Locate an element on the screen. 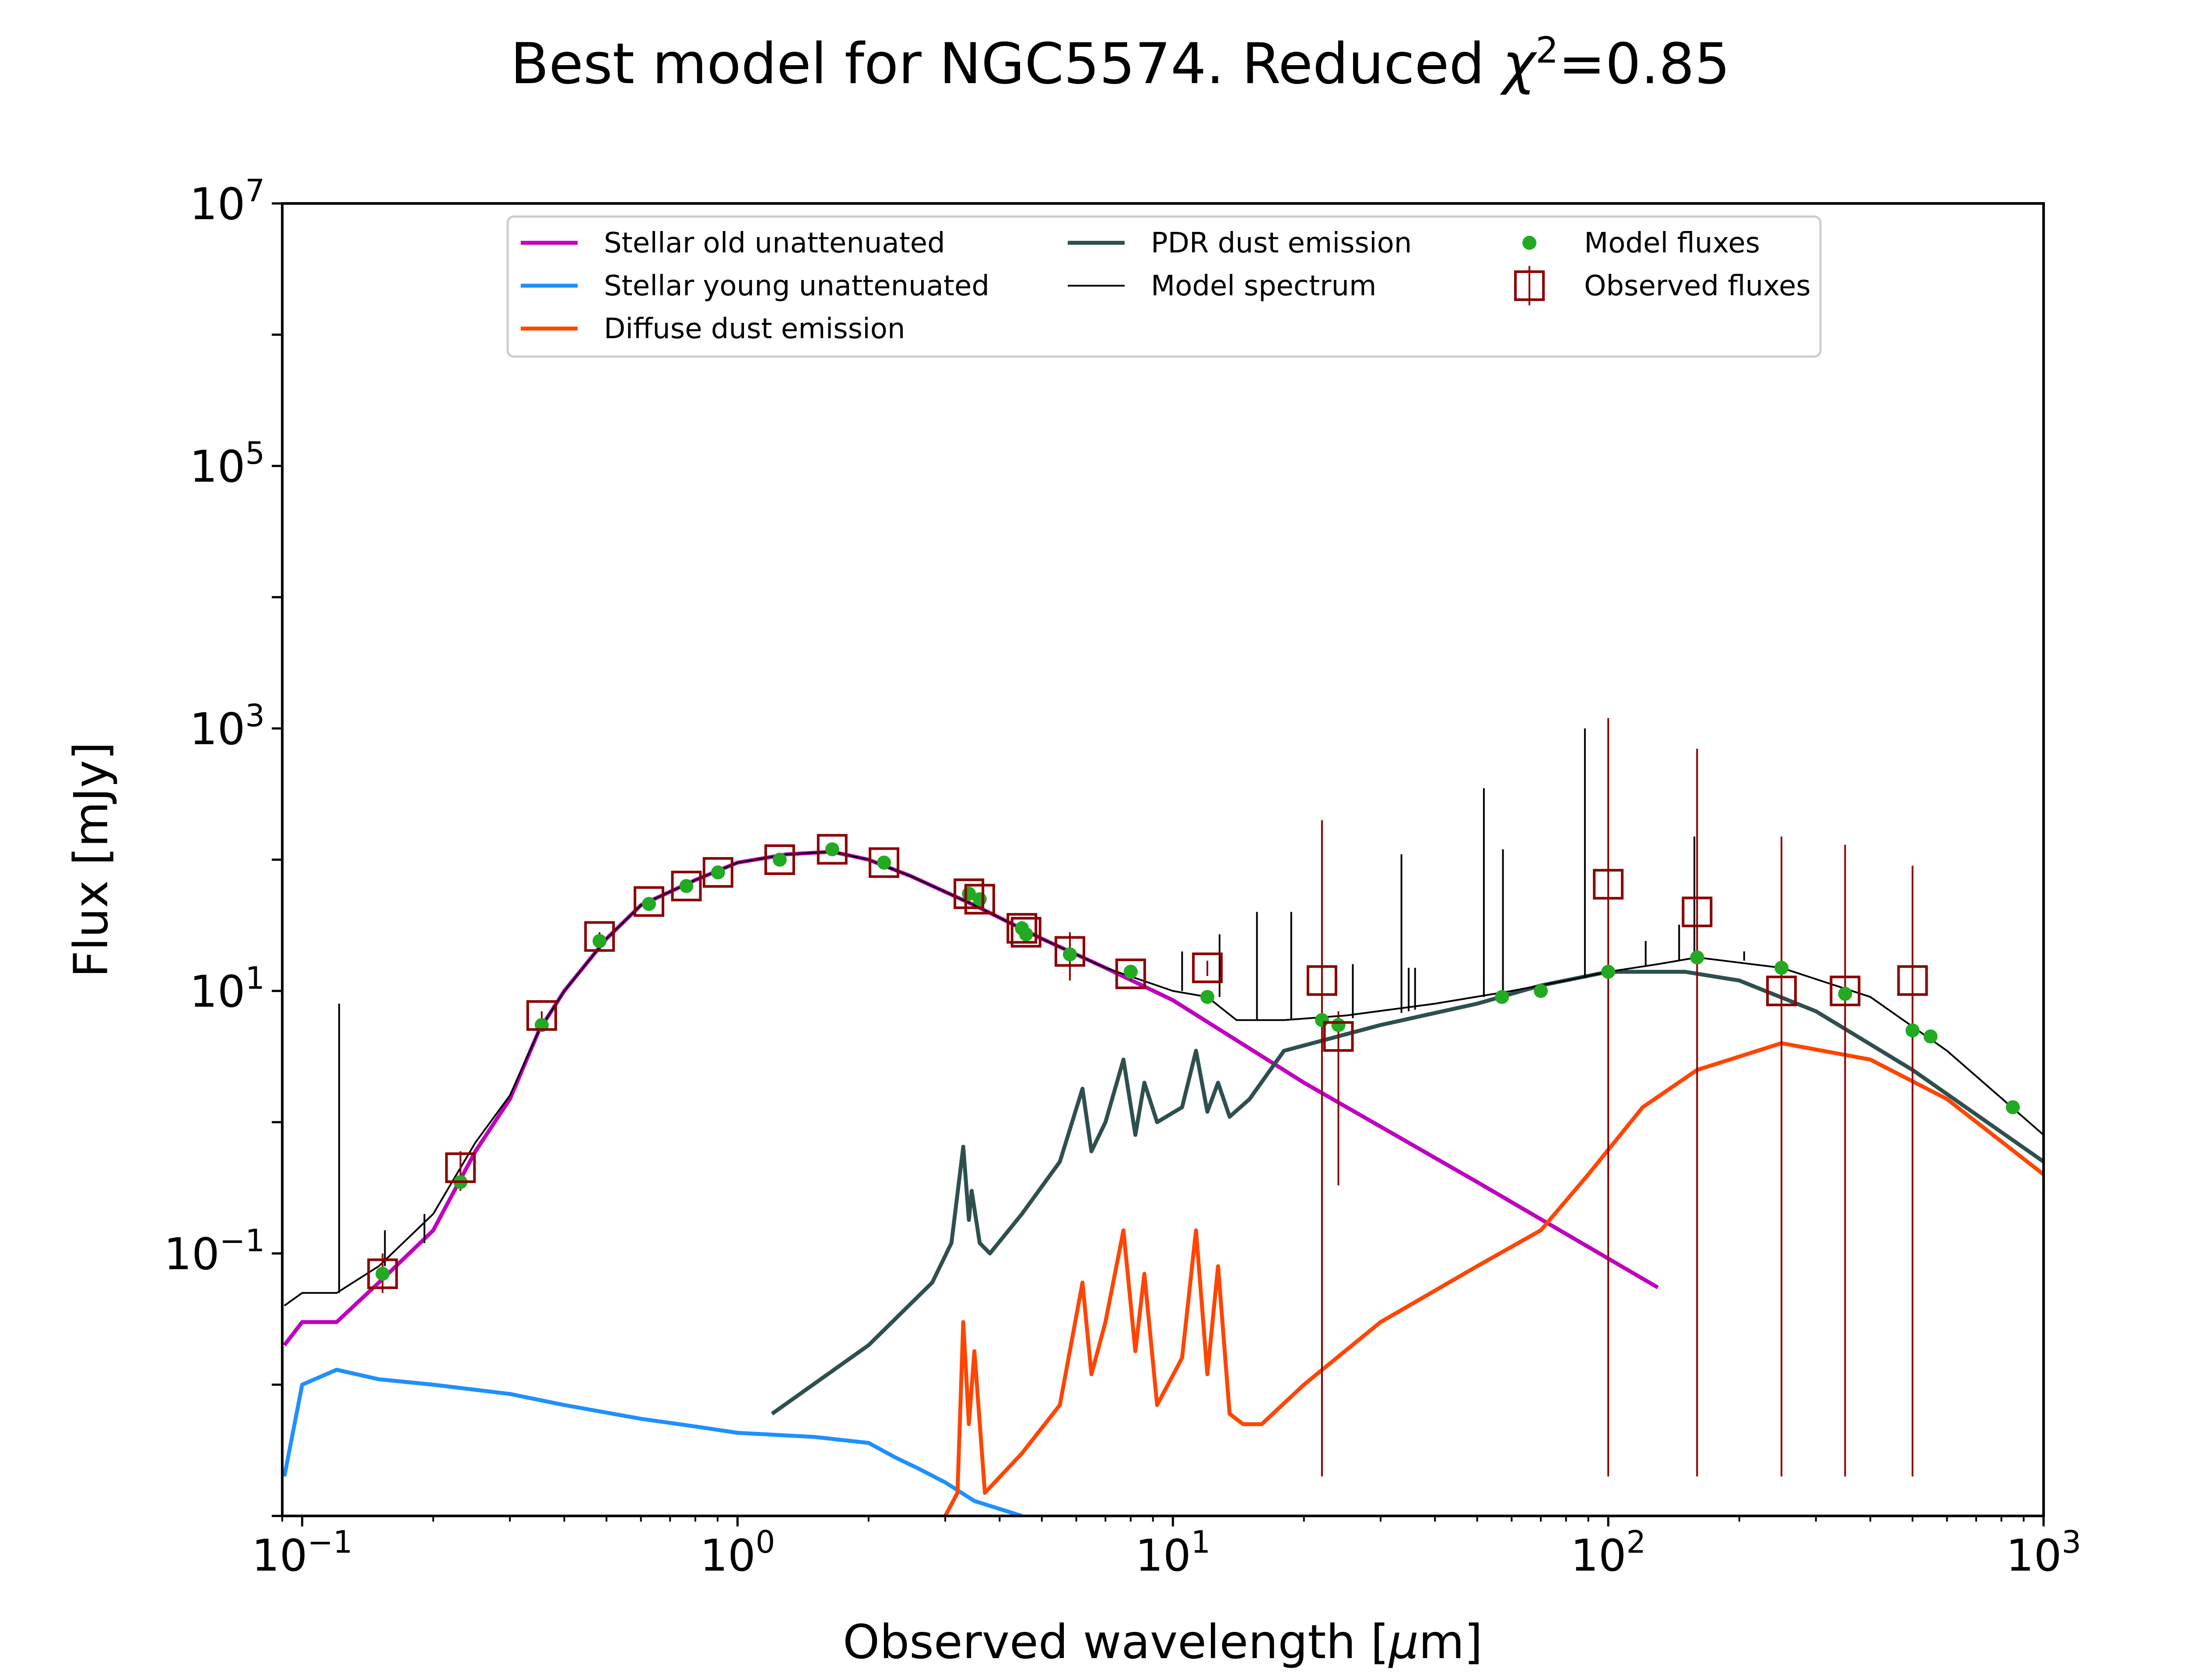 The width and height of the screenshot is (2188, 1680). x-tick-label: 10² is located at coordinates (1608, 1552).